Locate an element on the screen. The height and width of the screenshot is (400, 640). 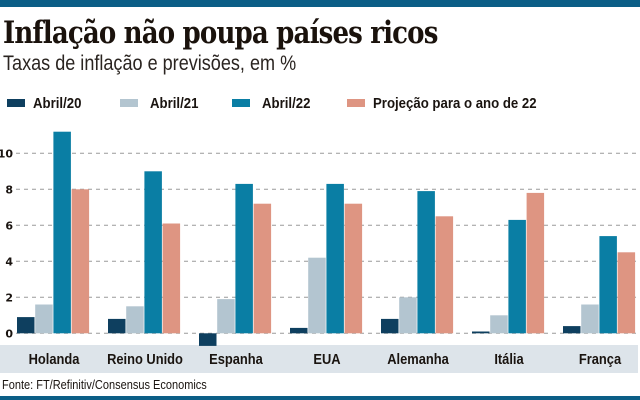
legend-label: Abril/22 is located at coordinates (286, 103).